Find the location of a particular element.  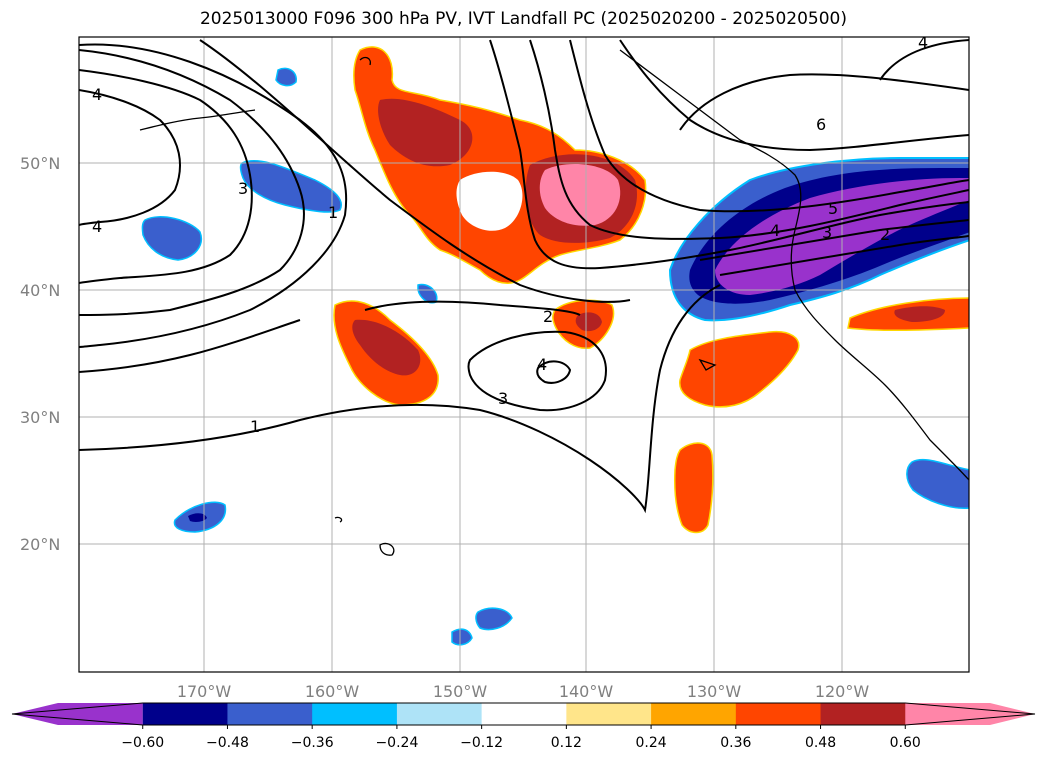

colorbar-tick-label: −0.48 is located at coordinates (227, 743).